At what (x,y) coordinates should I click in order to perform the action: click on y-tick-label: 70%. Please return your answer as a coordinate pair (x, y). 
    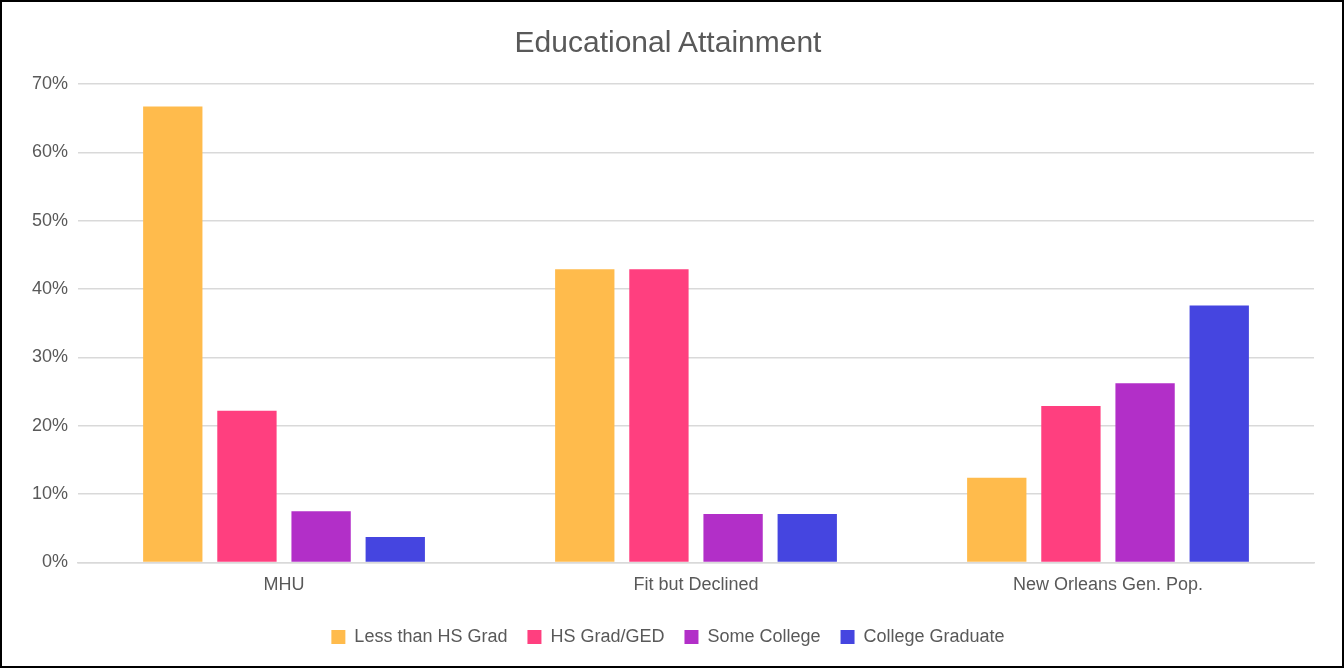
    Looking at the image, I should click on (50, 82).